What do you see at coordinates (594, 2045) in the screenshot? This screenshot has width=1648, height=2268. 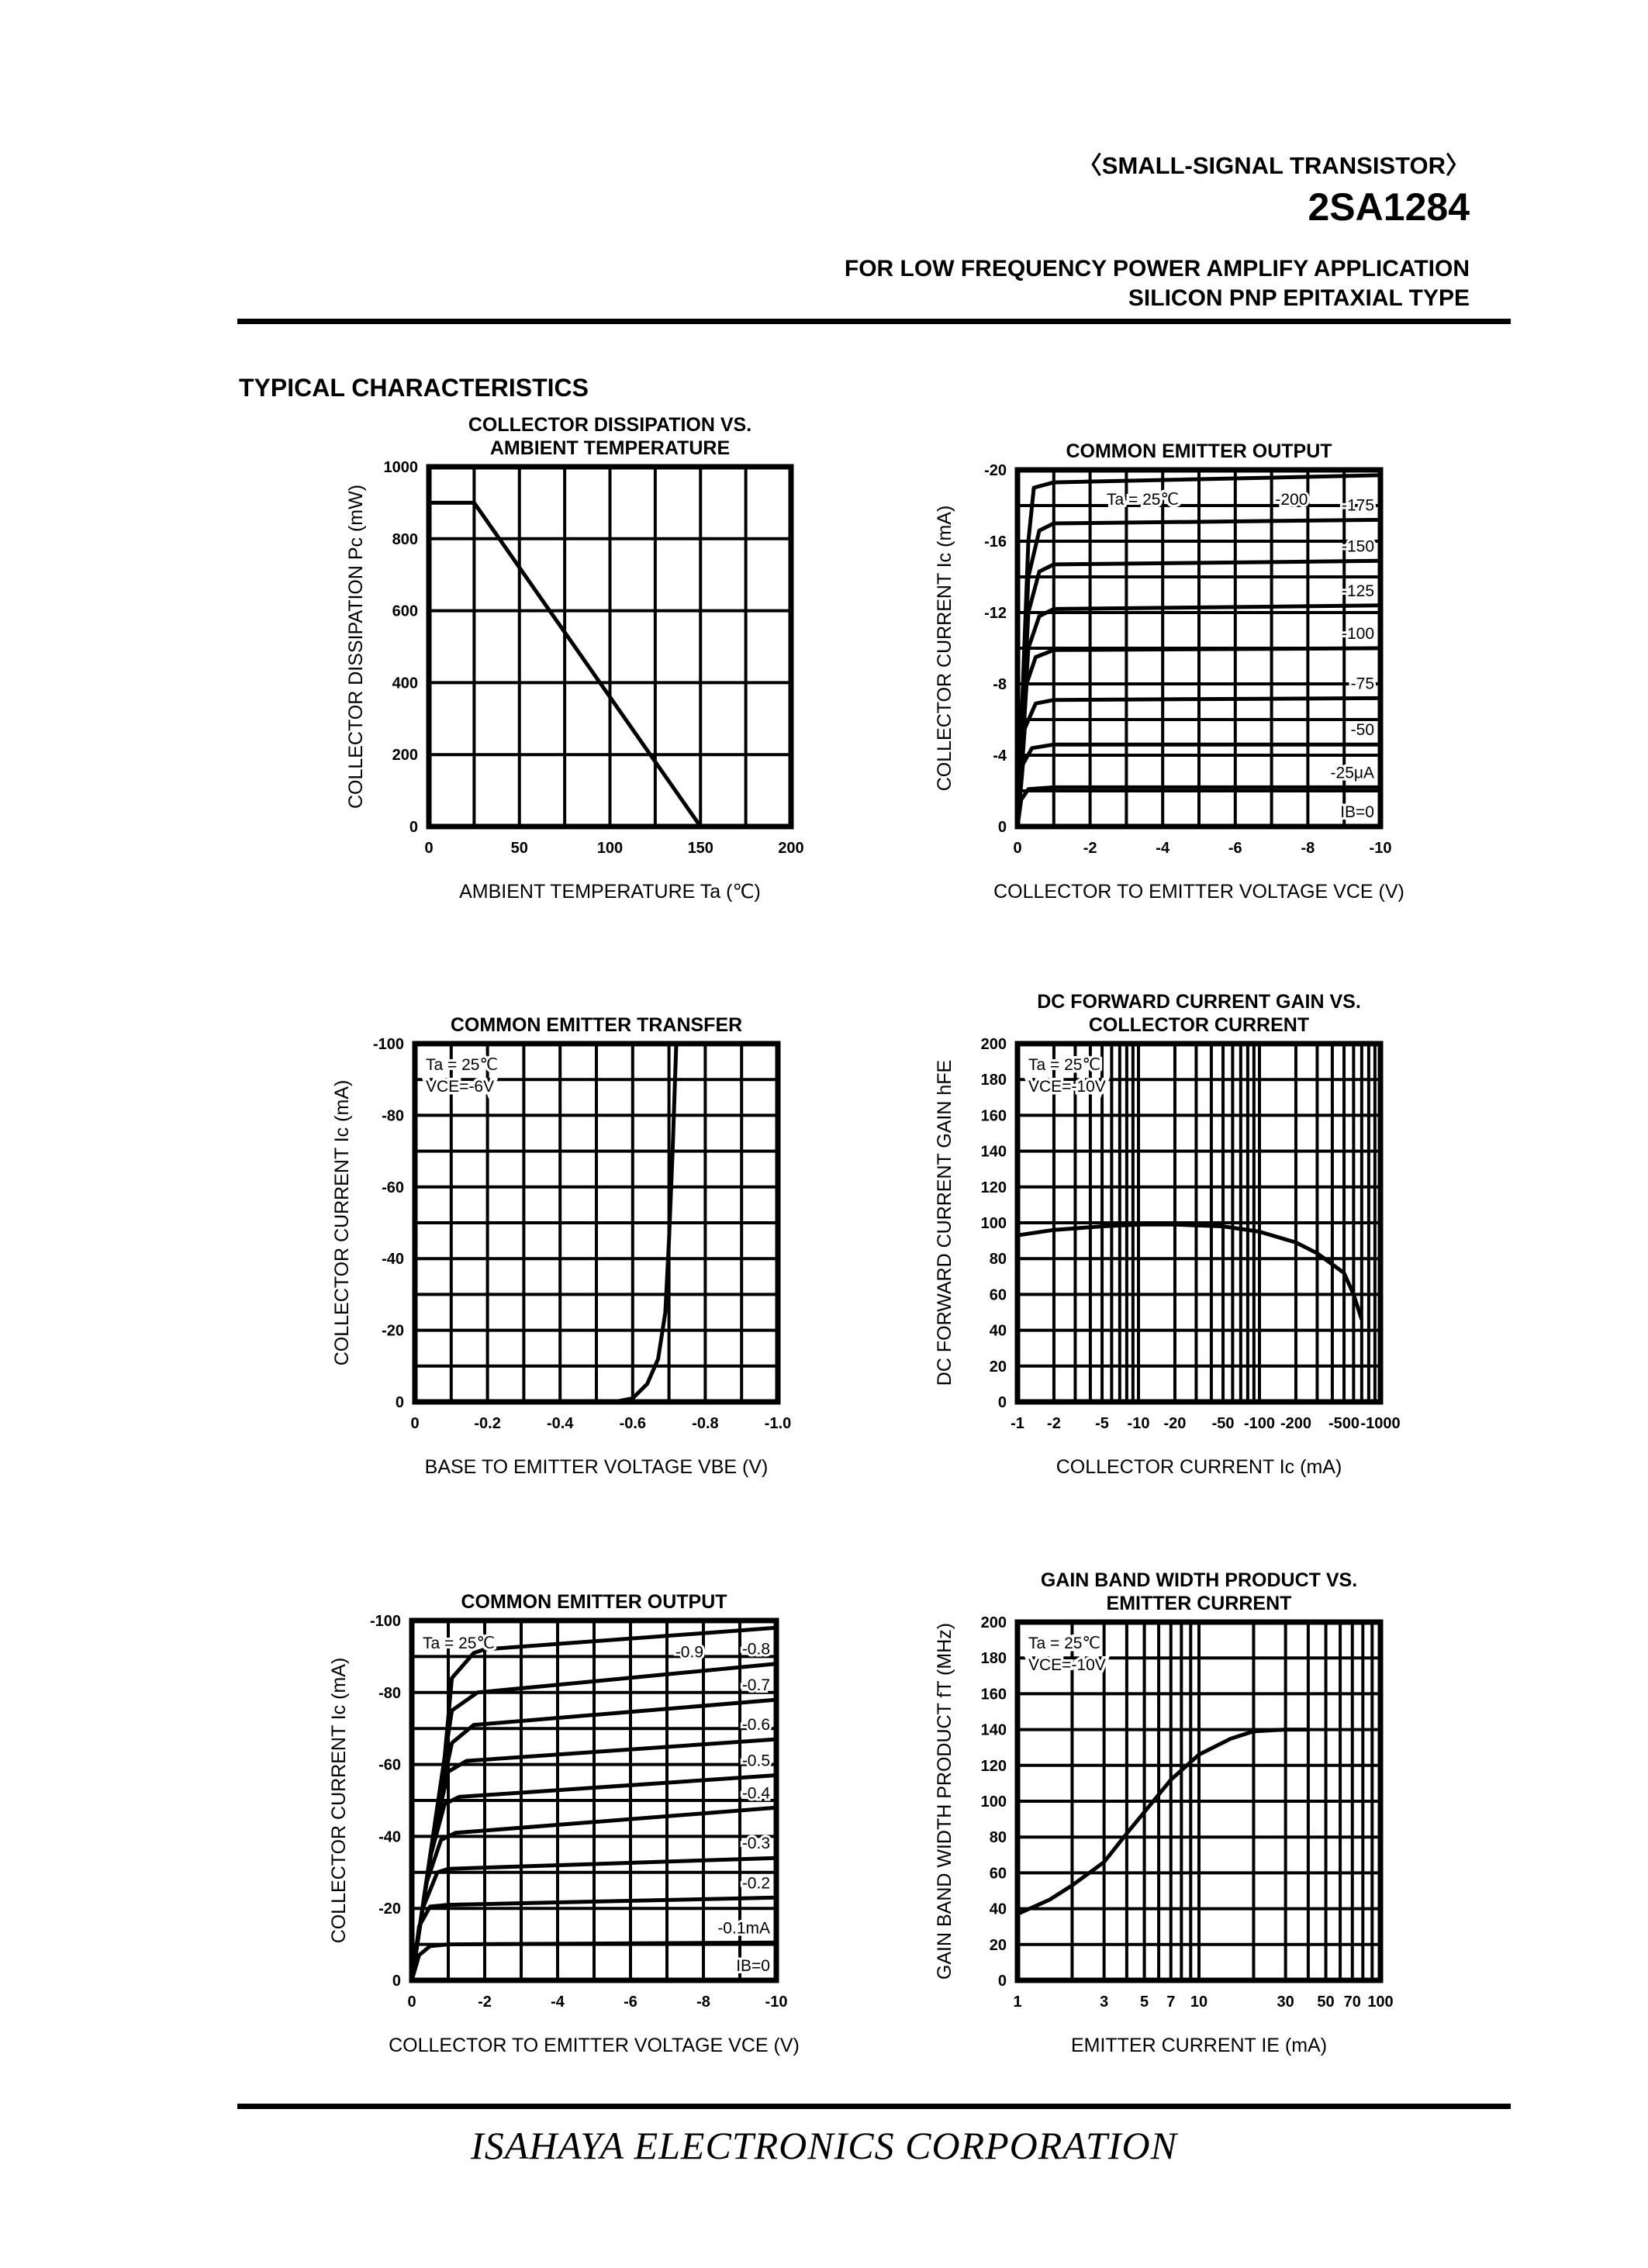 I see `x-axis-label: COLLECTOR TO EMITTER VOLTAGE VCE (V)` at bounding box center [594, 2045].